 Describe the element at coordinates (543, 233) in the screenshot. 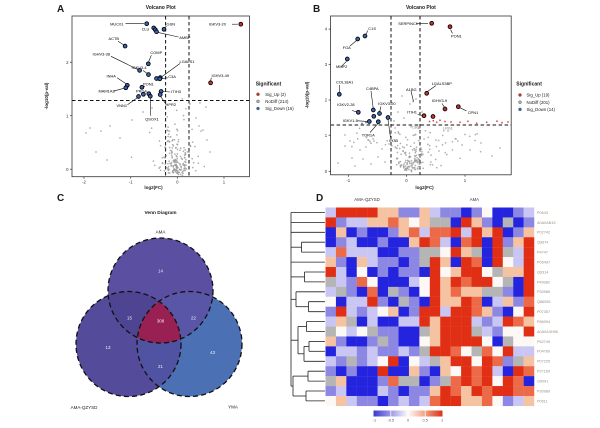

I see `svg-text: P02742` at that location.